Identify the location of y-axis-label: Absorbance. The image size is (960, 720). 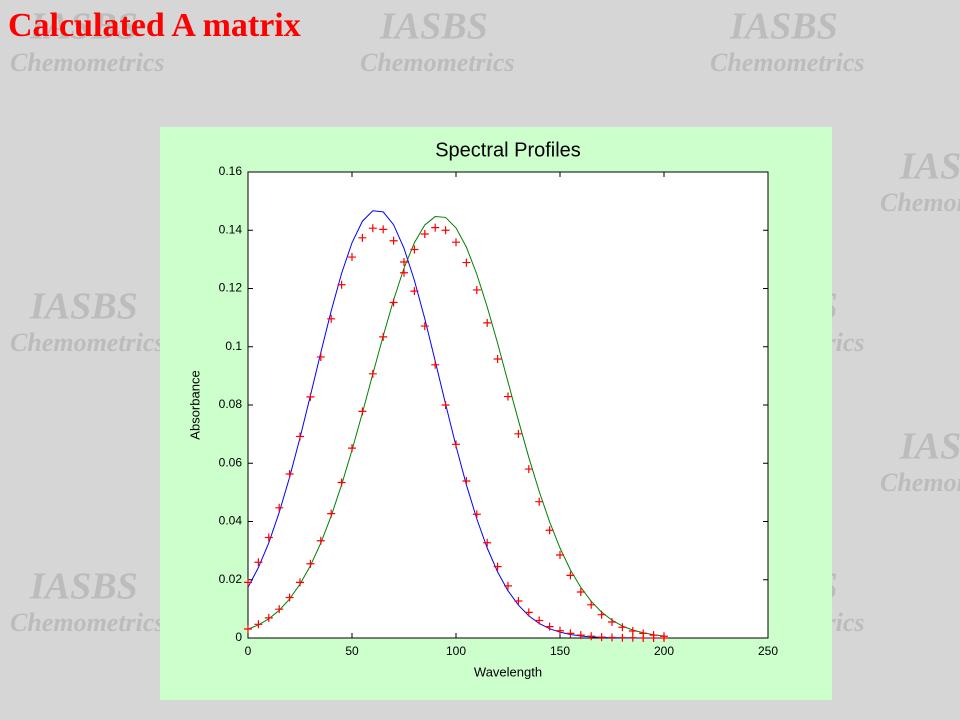
(194, 404).